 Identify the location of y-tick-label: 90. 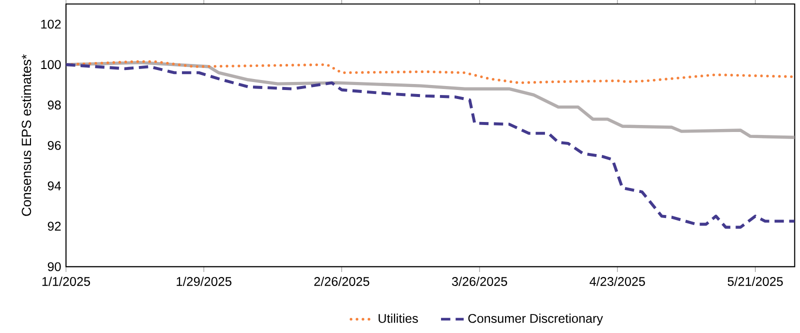
(54, 267).